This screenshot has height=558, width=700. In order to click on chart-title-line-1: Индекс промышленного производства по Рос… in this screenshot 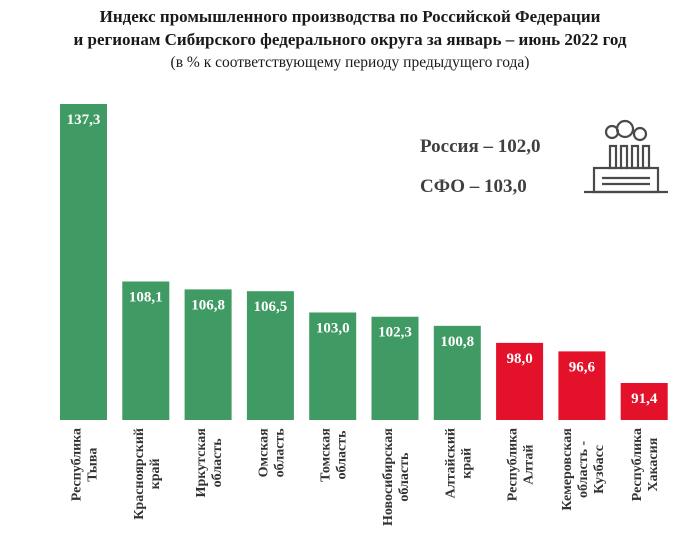, I will do `click(350, 16)`.